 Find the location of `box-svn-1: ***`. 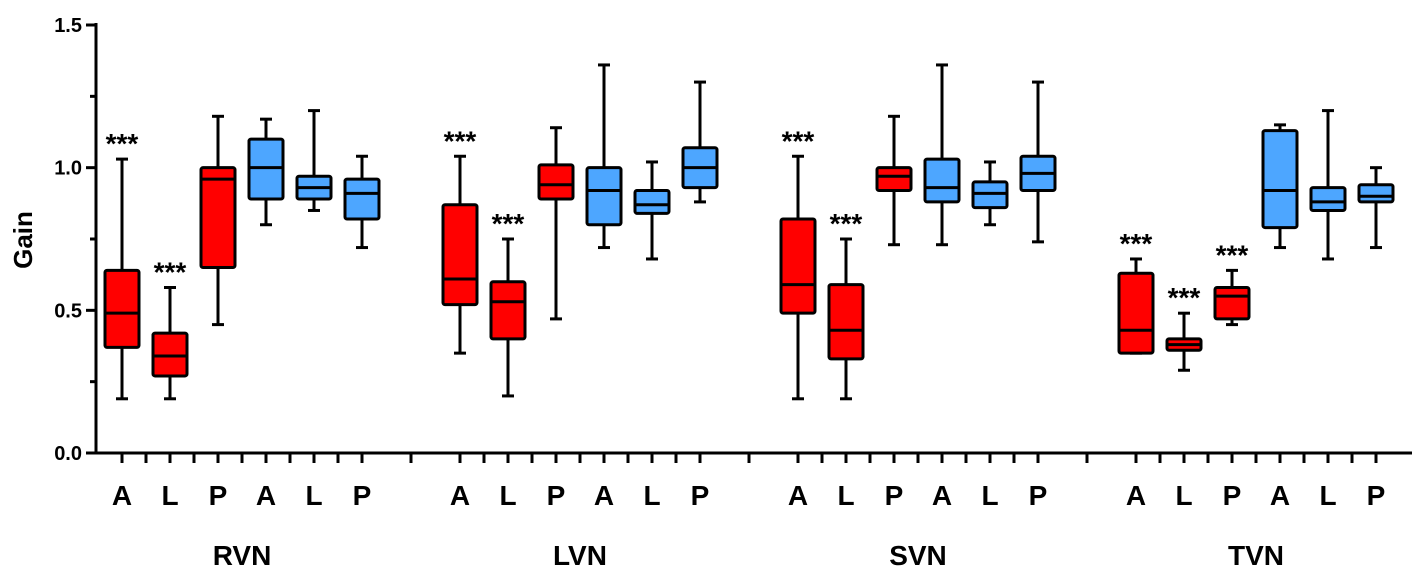

box-svn-1: *** is located at coordinates (846, 304).